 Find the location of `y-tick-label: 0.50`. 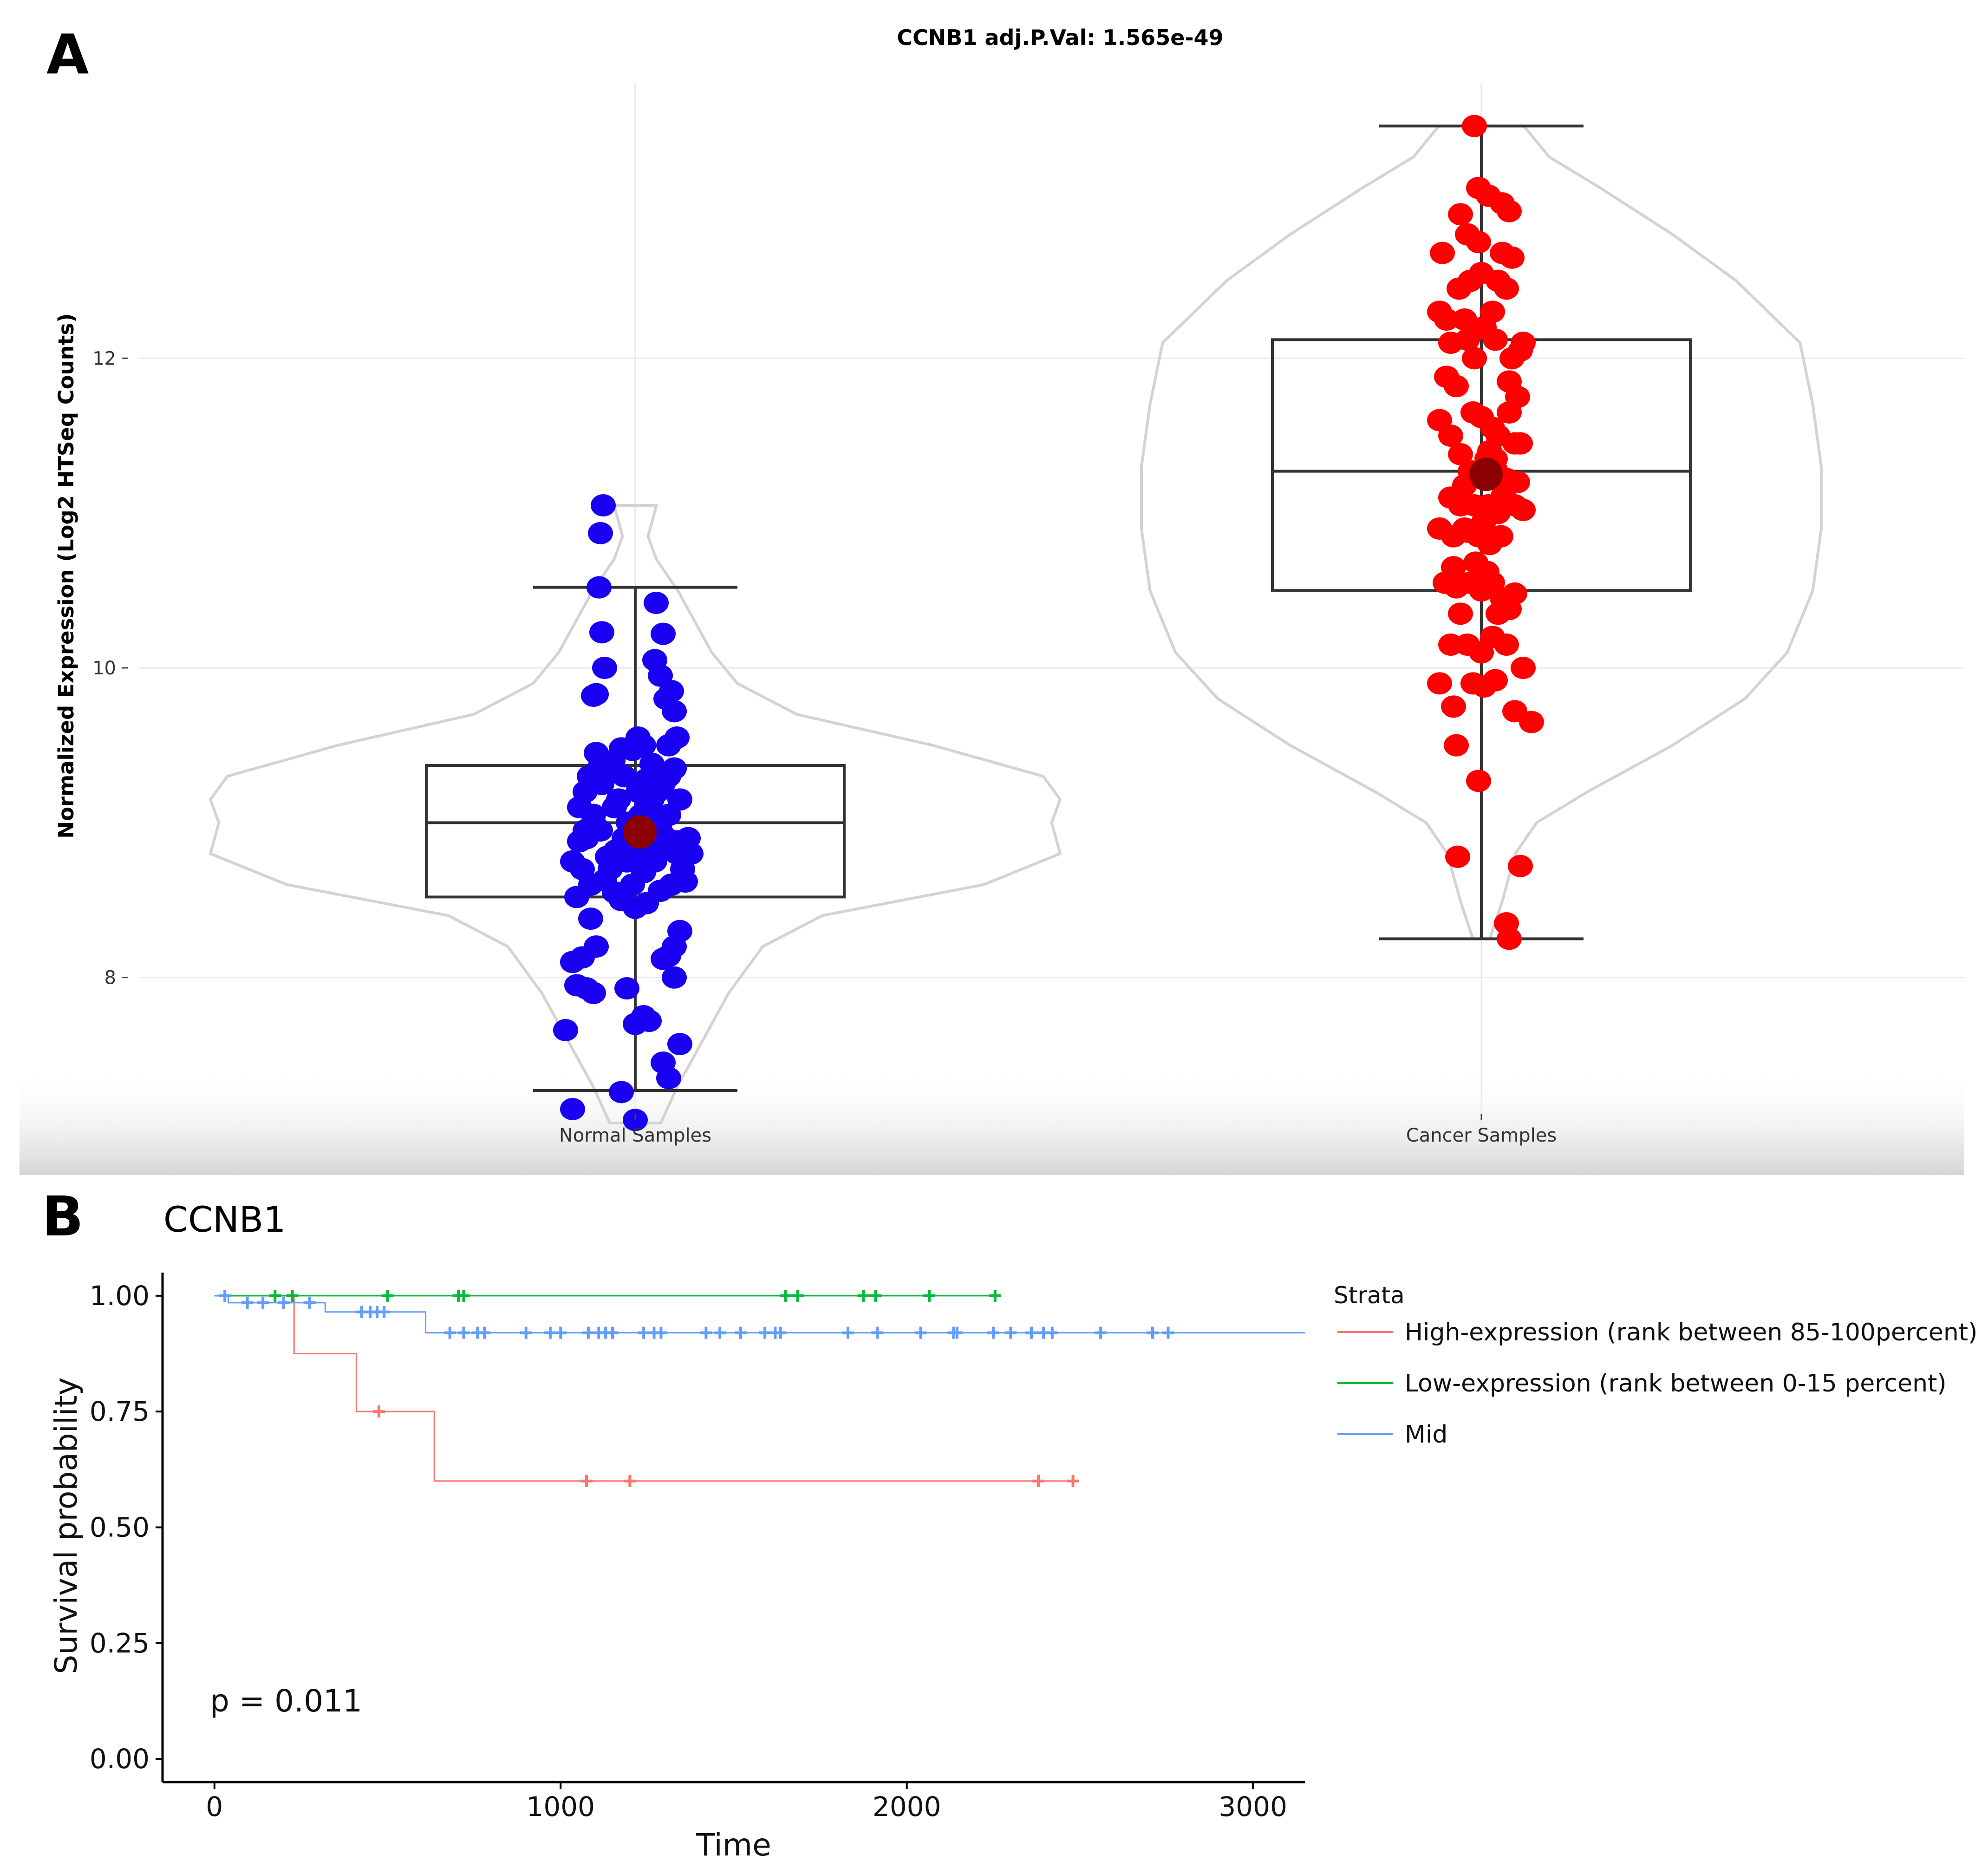

y-tick-label: 0.50 is located at coordinates (120, 1527).